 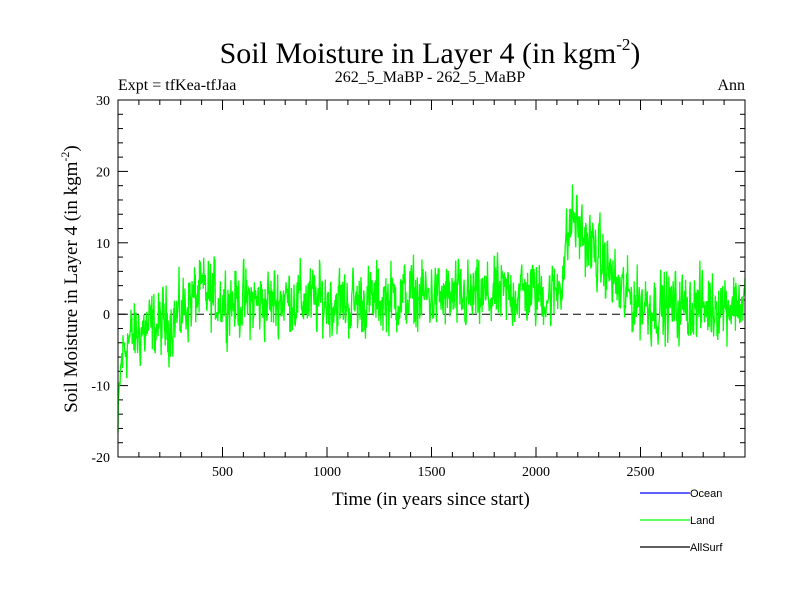 I want to click on y-tick-label: 10, so click(x=103, y=244).